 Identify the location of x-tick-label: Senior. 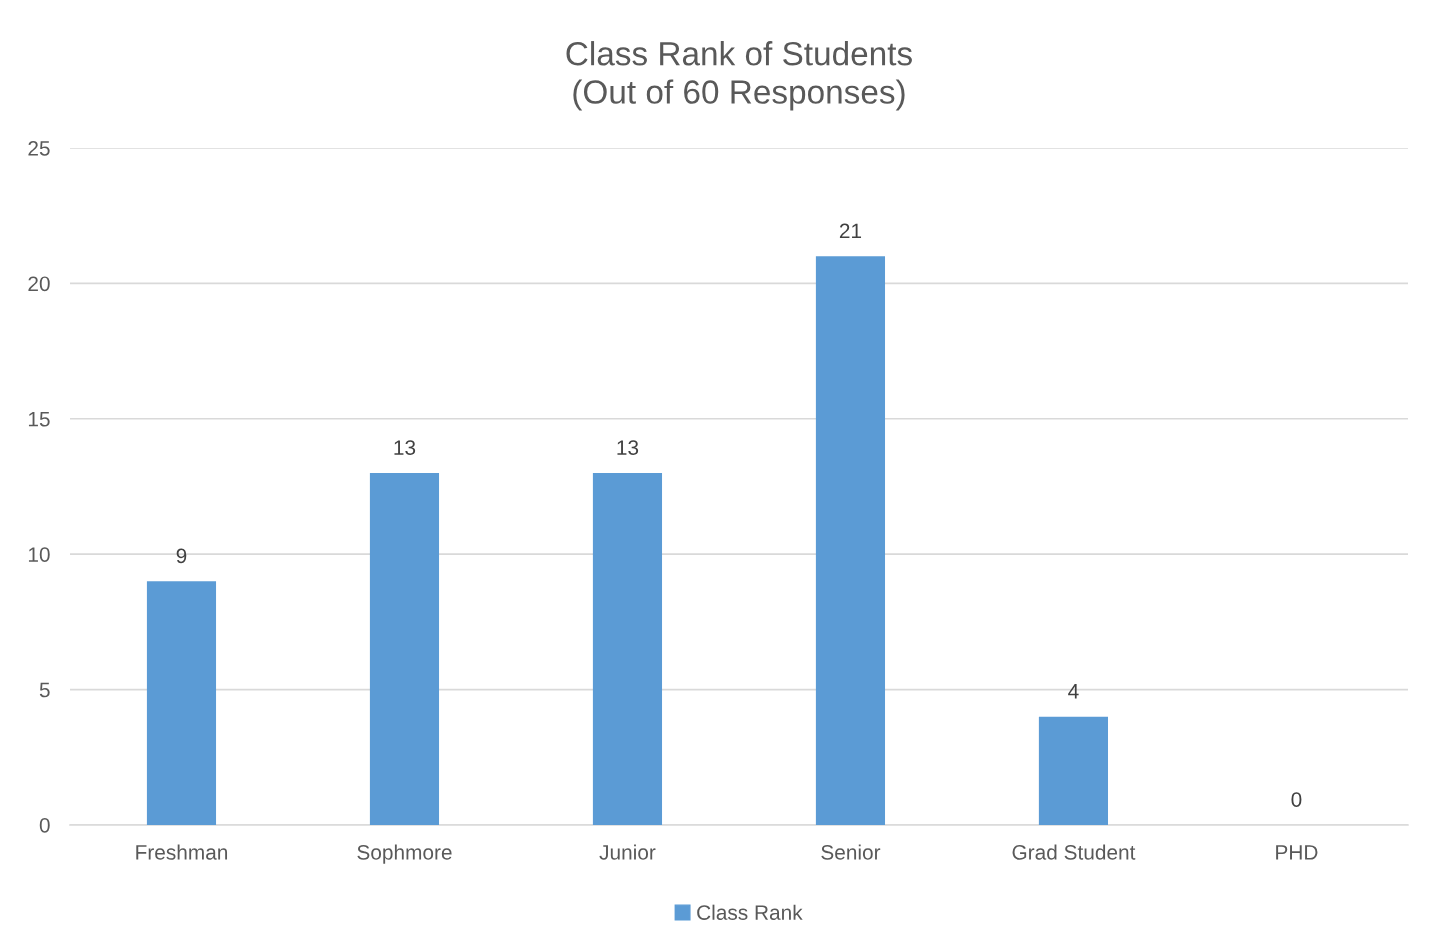
(851, 852).